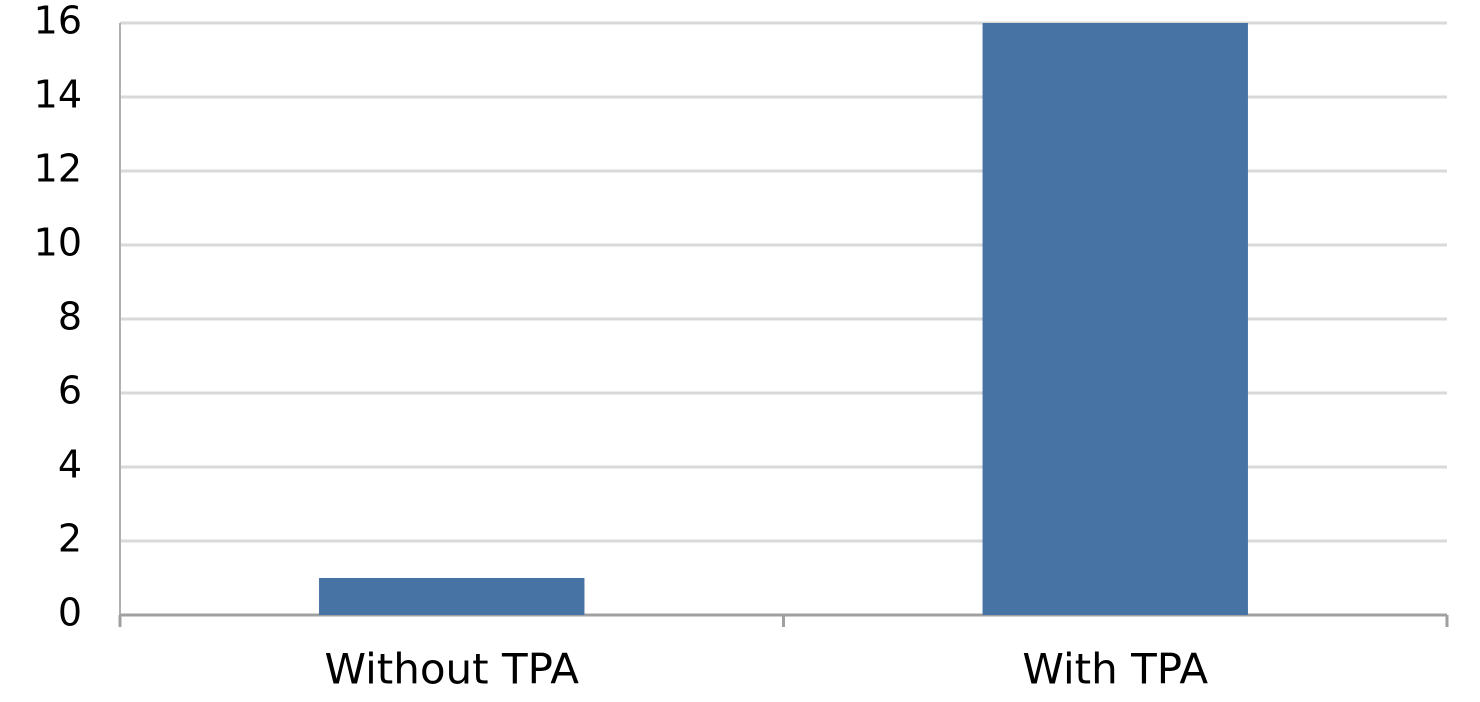 Image resolution: width=1480 pixels, height=702 pixels. What do you see at coordinates (70, 465) in the screenshot?
I see `y-tick-label: 4` at bounding box center [70, 465].